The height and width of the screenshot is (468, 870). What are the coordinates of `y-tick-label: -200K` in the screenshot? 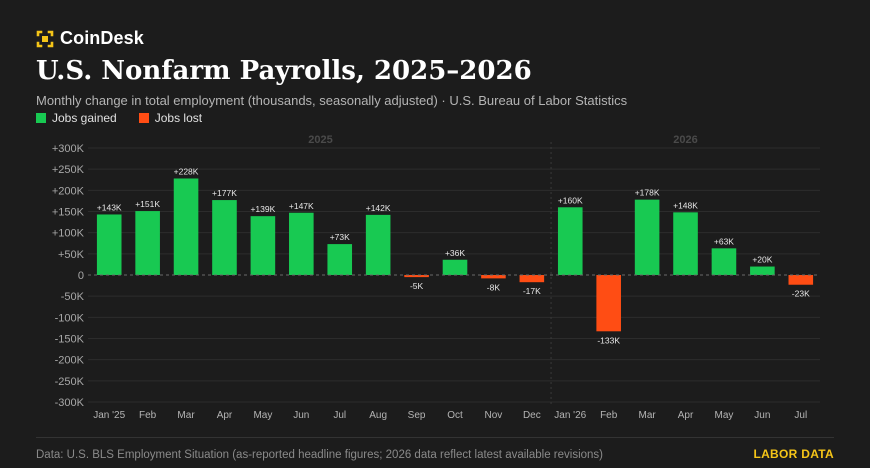 It's located at (70, 361).